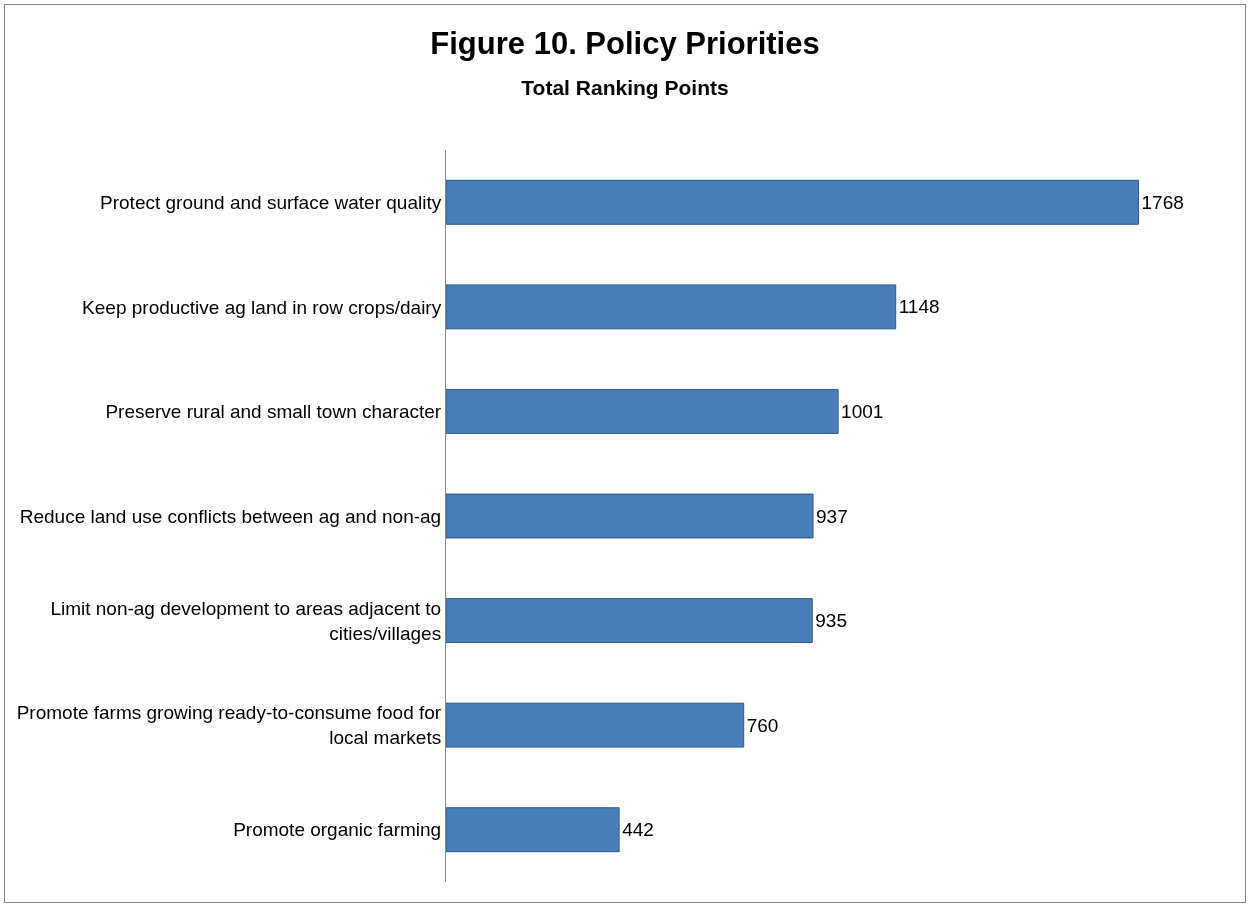 The width and height of the screenshot is (1252, 909). What do you see at coordinates (625, 44) in the screenshot?
I see `chart-title: Figure 10. Policy Priorities` at bounding box center [625, 44].